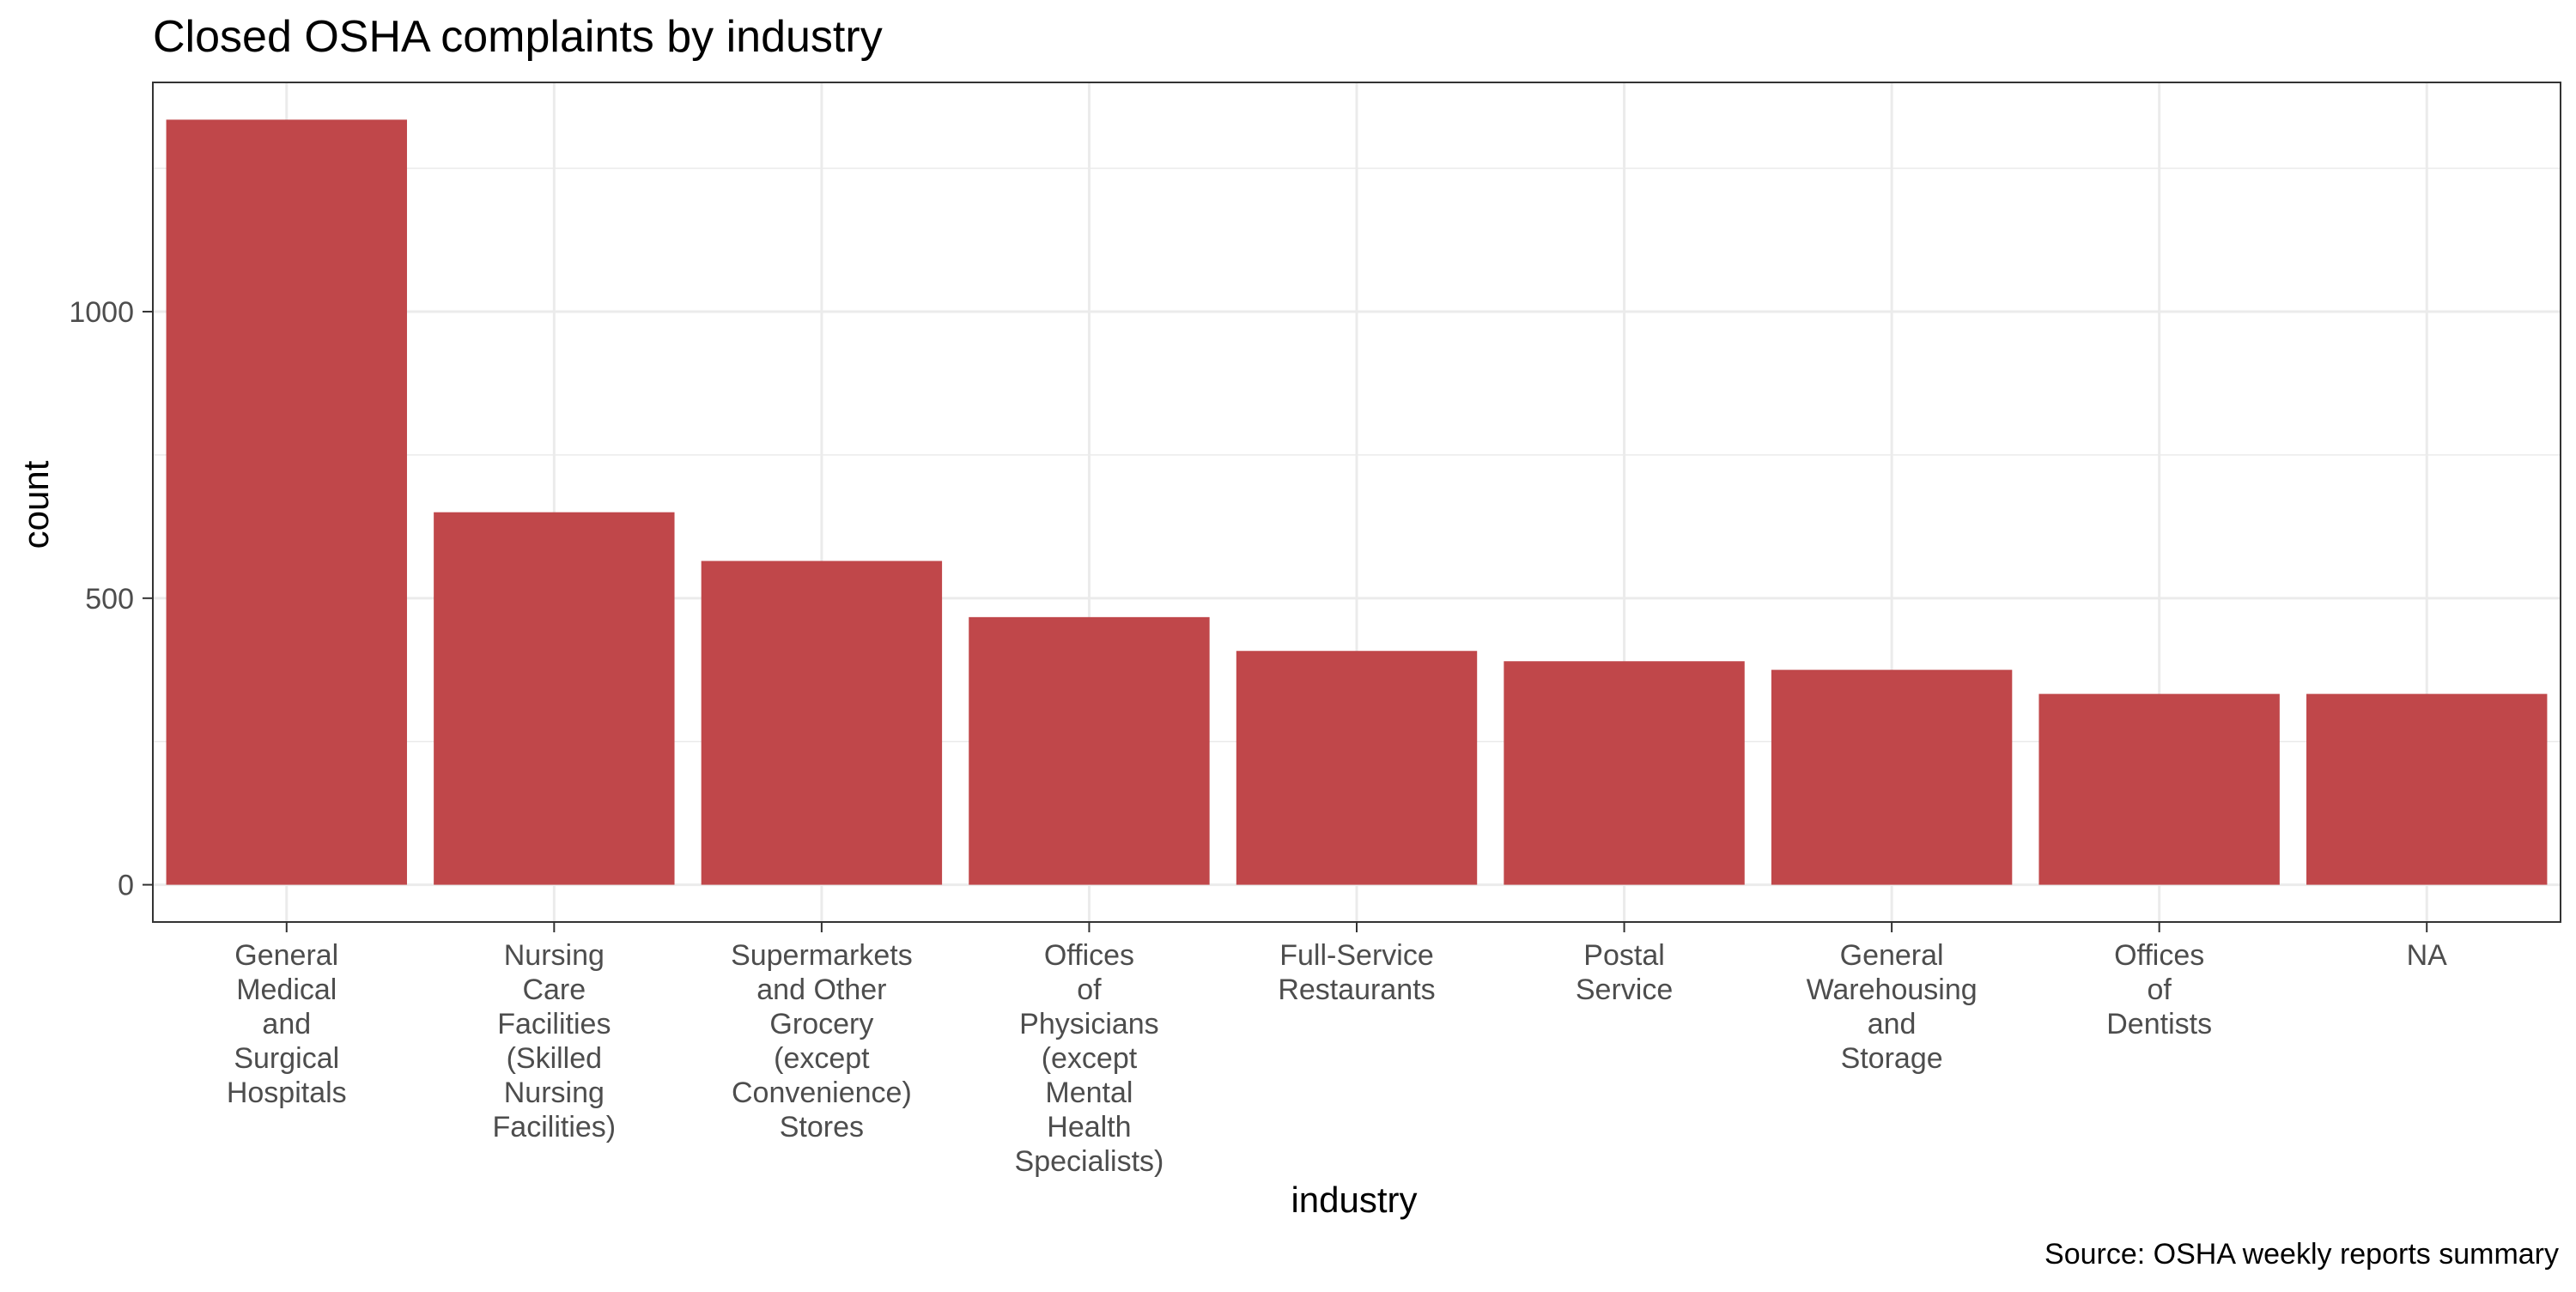 This screenshot has width=2576, height=1292. I want to click on chart-title: Closed OSHA complaints by industry, so click(518, 37).